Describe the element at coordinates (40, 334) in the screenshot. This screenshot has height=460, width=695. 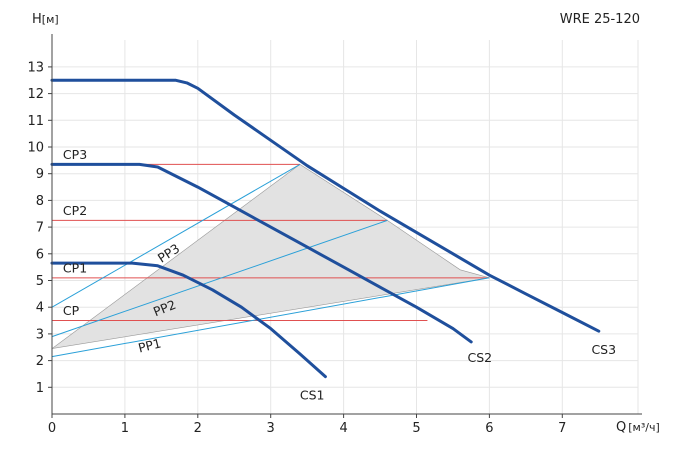
I see `y-tick-label: 3` at that location.